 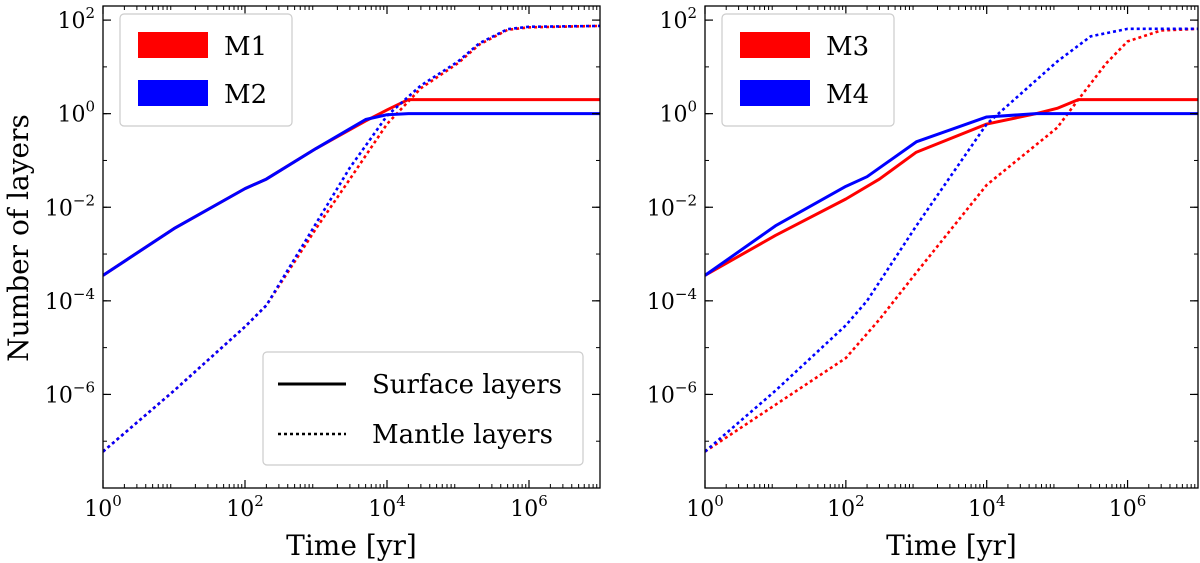 What do you see at coordinates (173, 93) in the screenshot?
I see `legend-swatch-m2` at bounding box center [173, 93].